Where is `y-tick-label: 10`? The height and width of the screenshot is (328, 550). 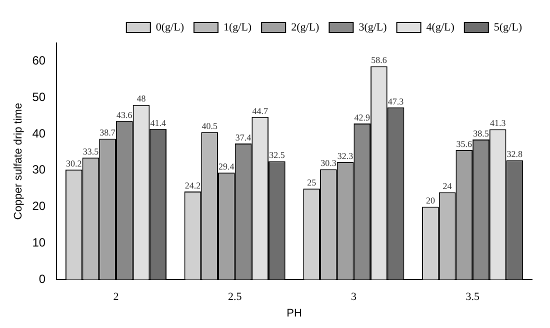
y-tick-label: 10 is located at coordinates (39, 243).